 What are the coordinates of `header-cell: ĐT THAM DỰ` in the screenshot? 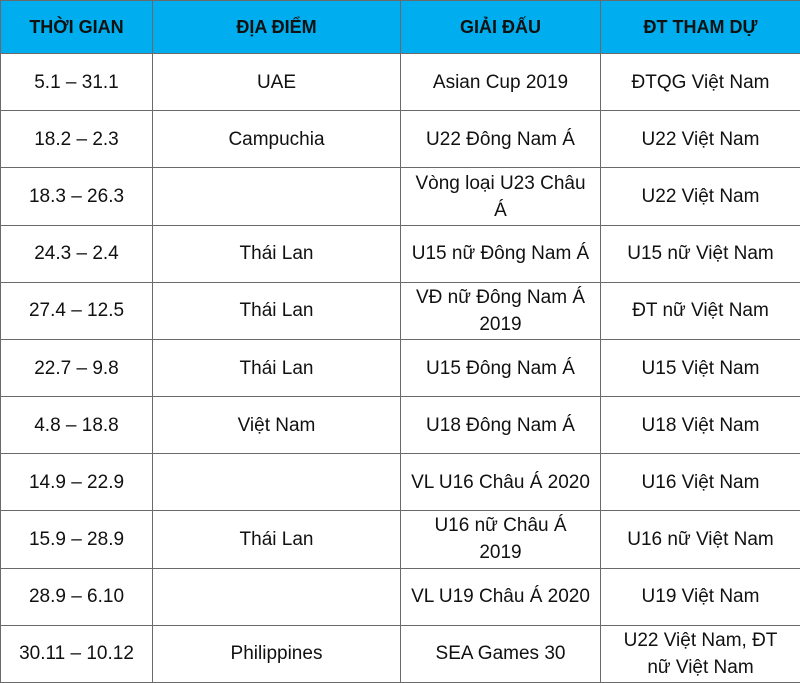 It's located at (700, 27).